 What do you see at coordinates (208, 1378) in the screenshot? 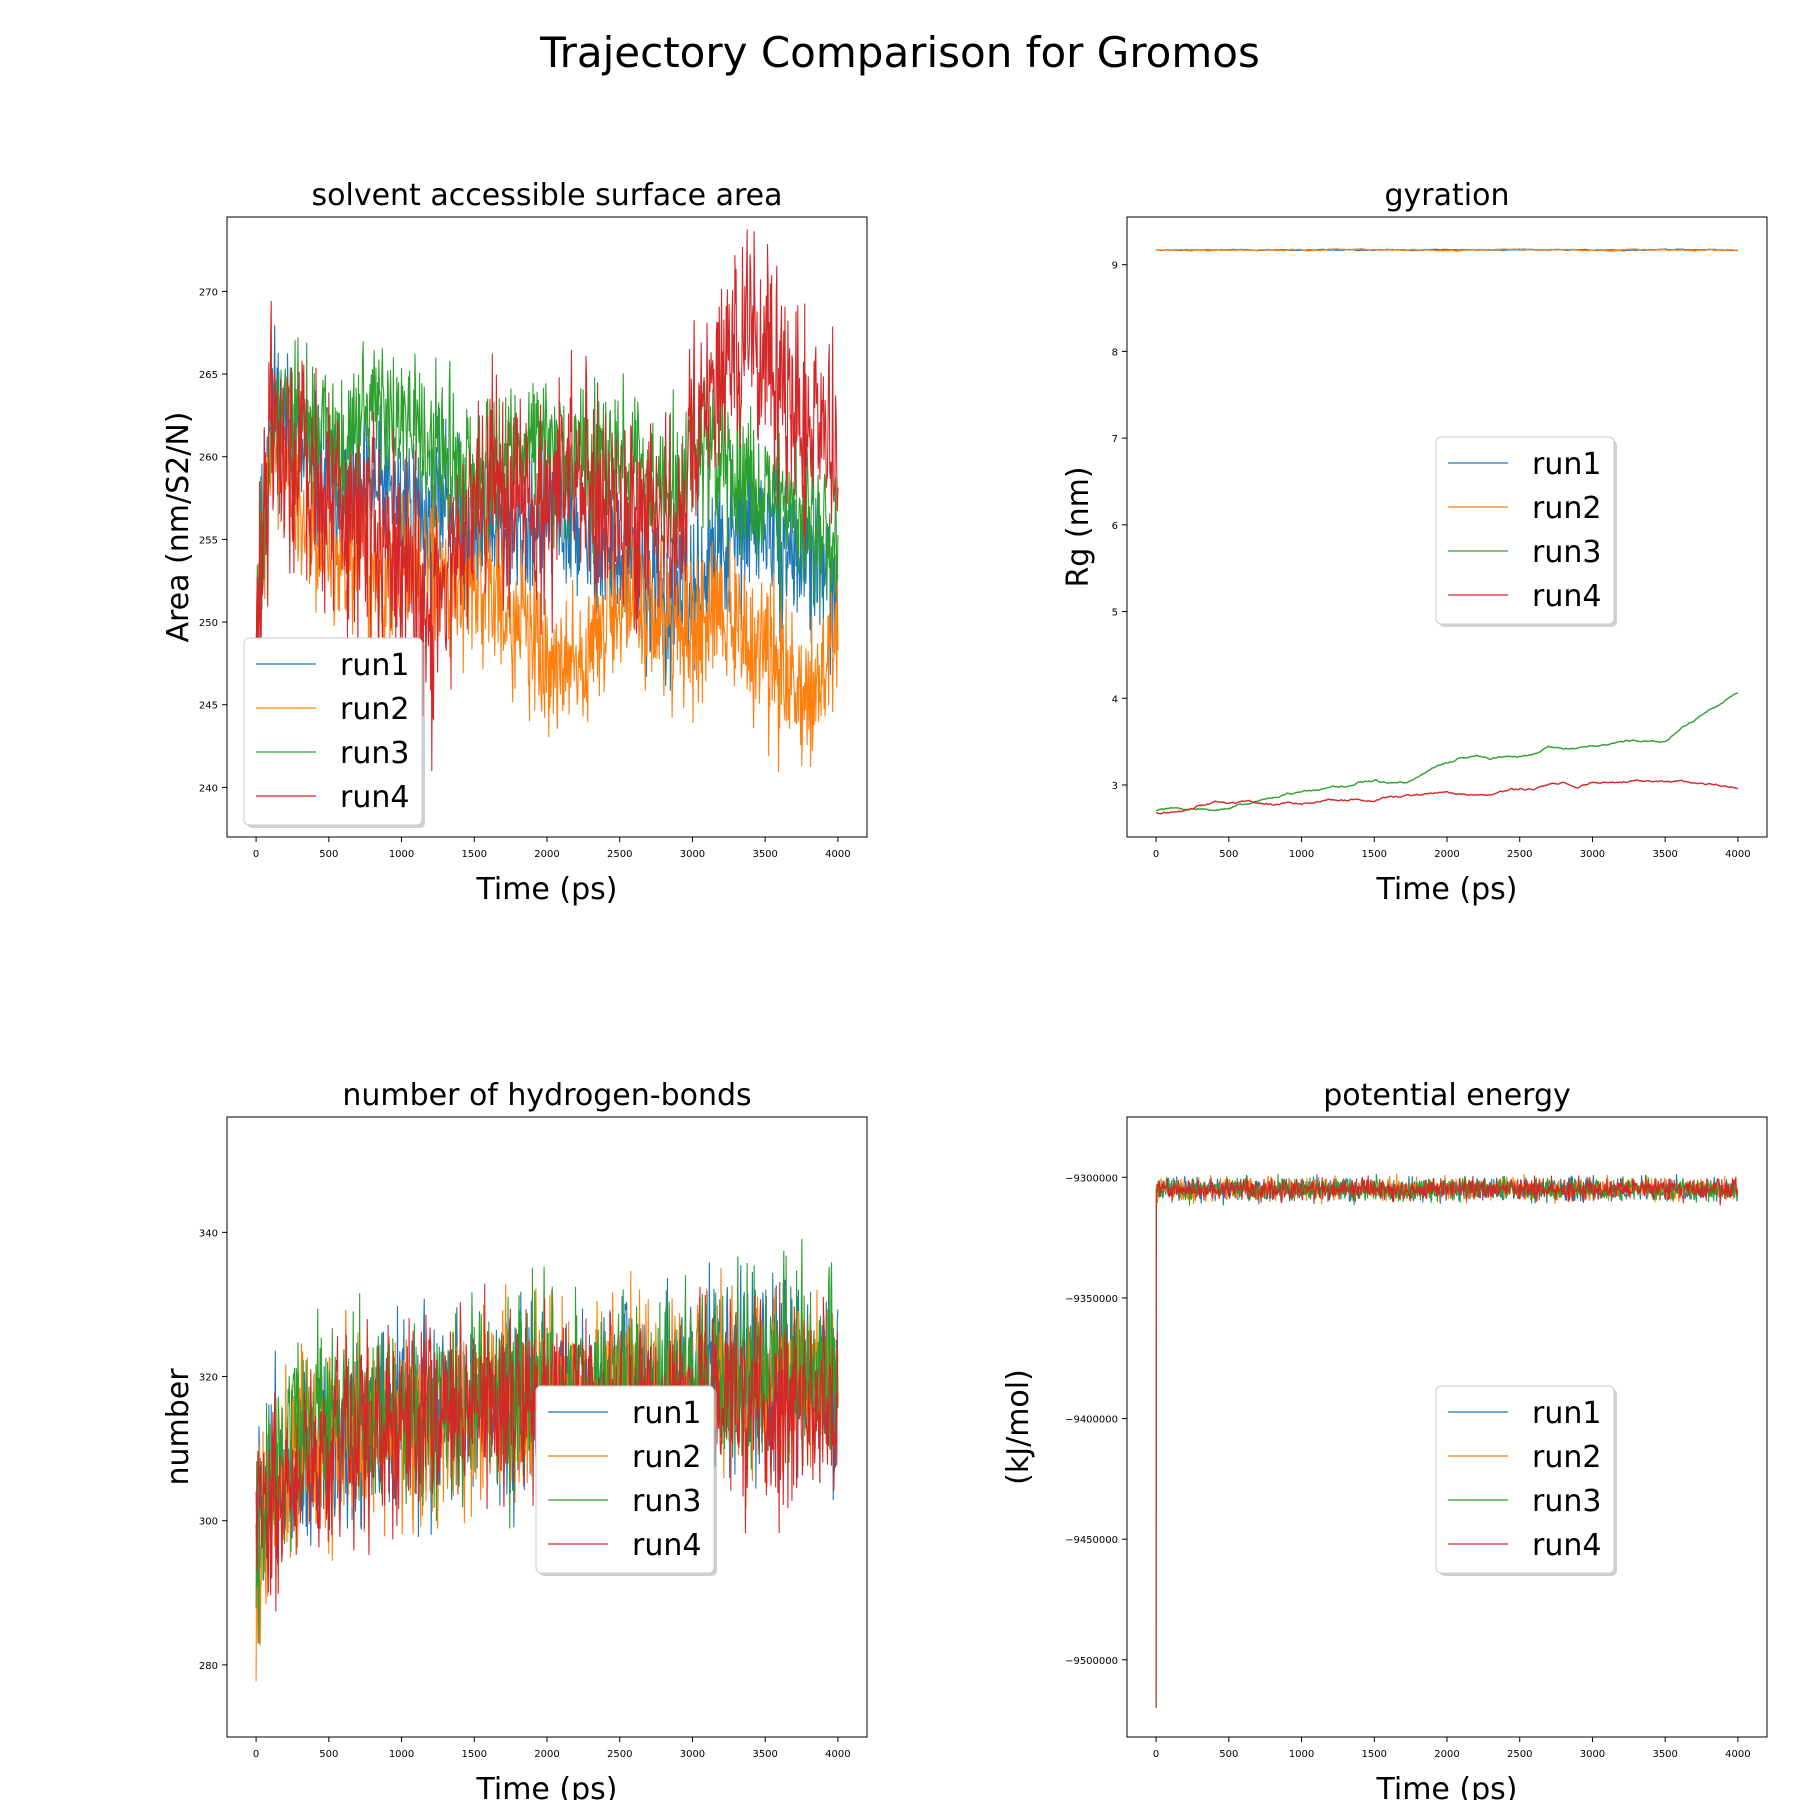
I see `y-tick-label: 320` at bounding box center [208, 1378].